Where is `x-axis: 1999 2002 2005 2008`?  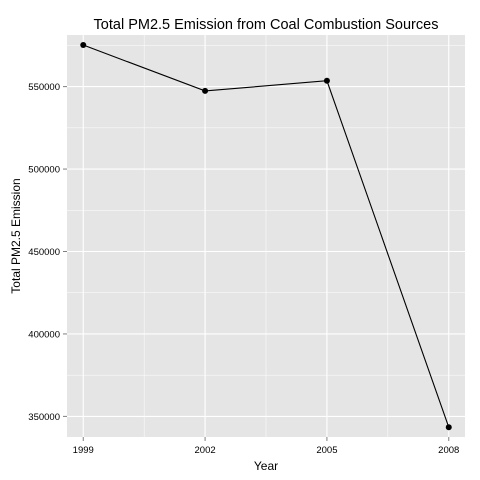
x-axis: 1999 2002 2005 2008 is located at coordinates (266, 446).